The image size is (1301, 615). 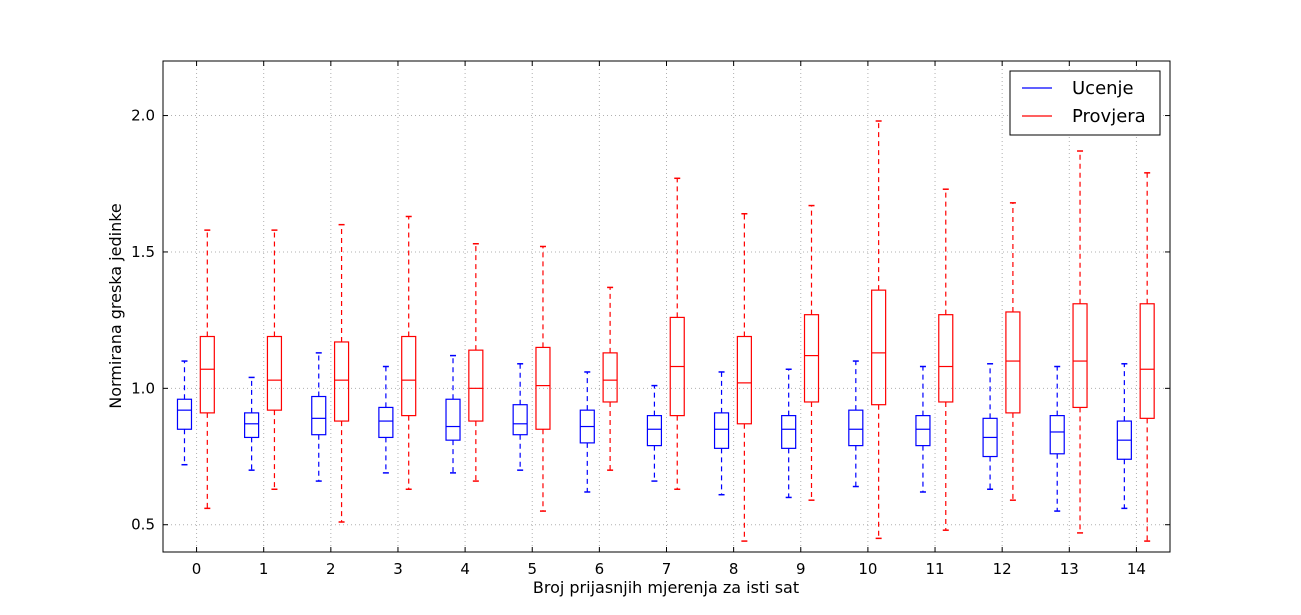 What do you see at coordinates (115, 306) in the screenshot?
I see `y-axis-label: Normirana greska jedinke` at bounding box center [115, 306].